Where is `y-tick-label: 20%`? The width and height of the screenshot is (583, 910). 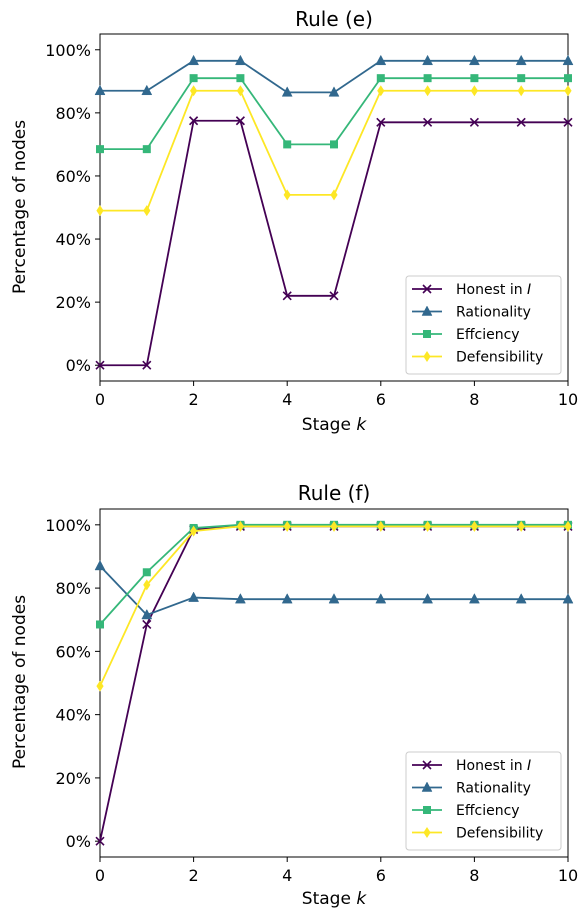
y-tick-label: 20% is located at coordinates (73, 302).